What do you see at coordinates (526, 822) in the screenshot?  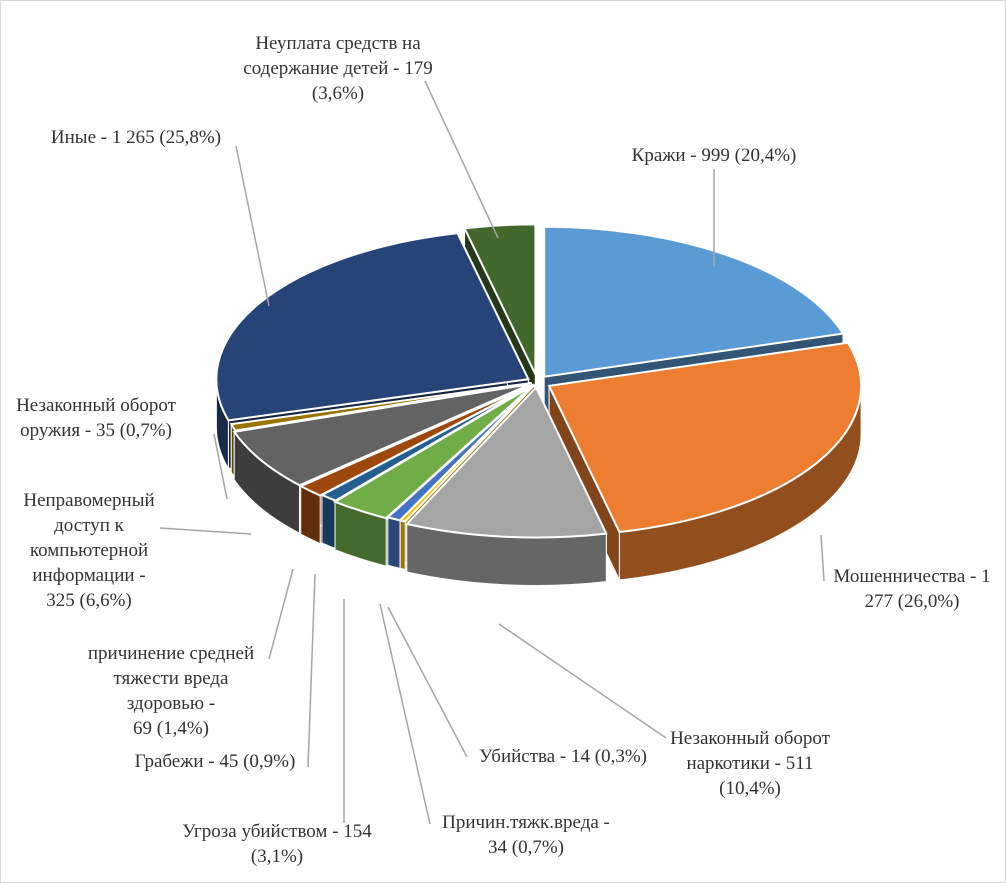 I see `data-label-line: Причин.тяжк.вреда -` at bounding box center [526, 822].